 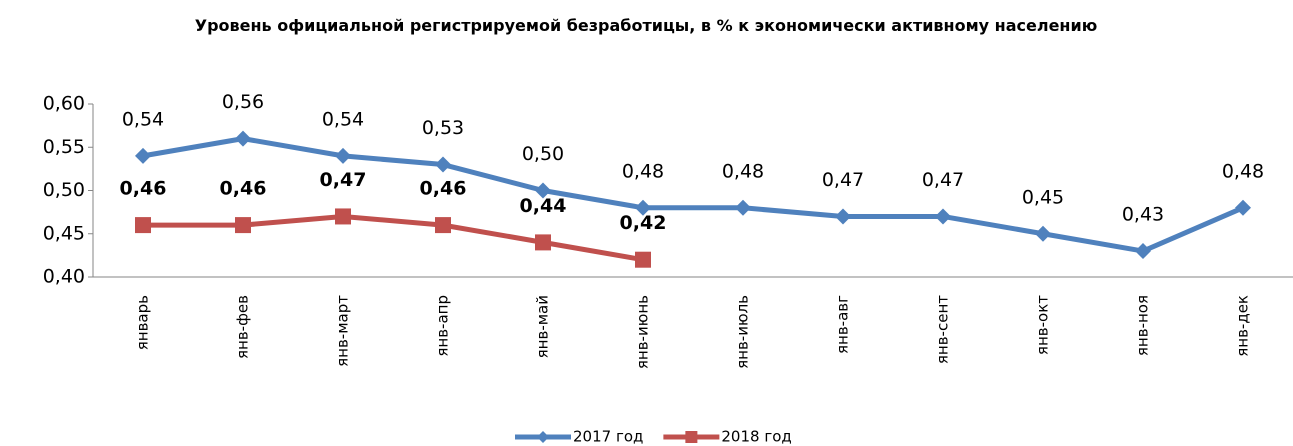 What do you see at coordinates (543, 206) in the screenshot?
I see `data-label: 0,44` at bounding box center [543, 206].